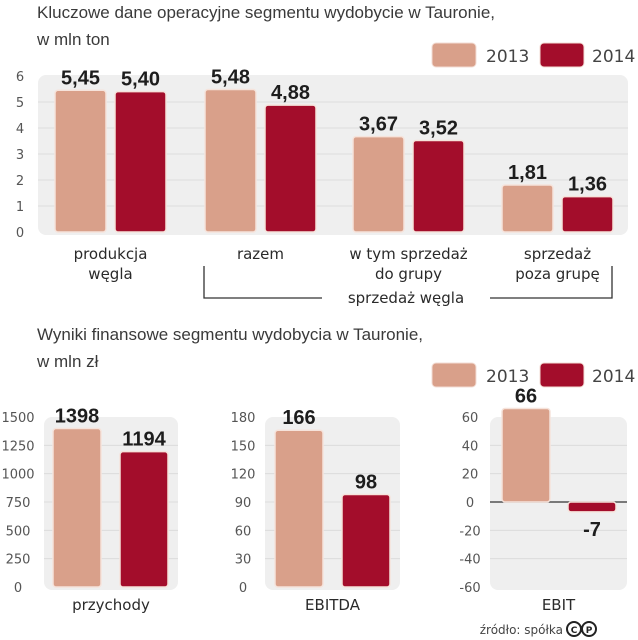 This screenshot has height=640, width=638. What do you see at coordinates (144, 440) in the screenshot?
I see `data-label: 1194` at bounding box center [144, 440].